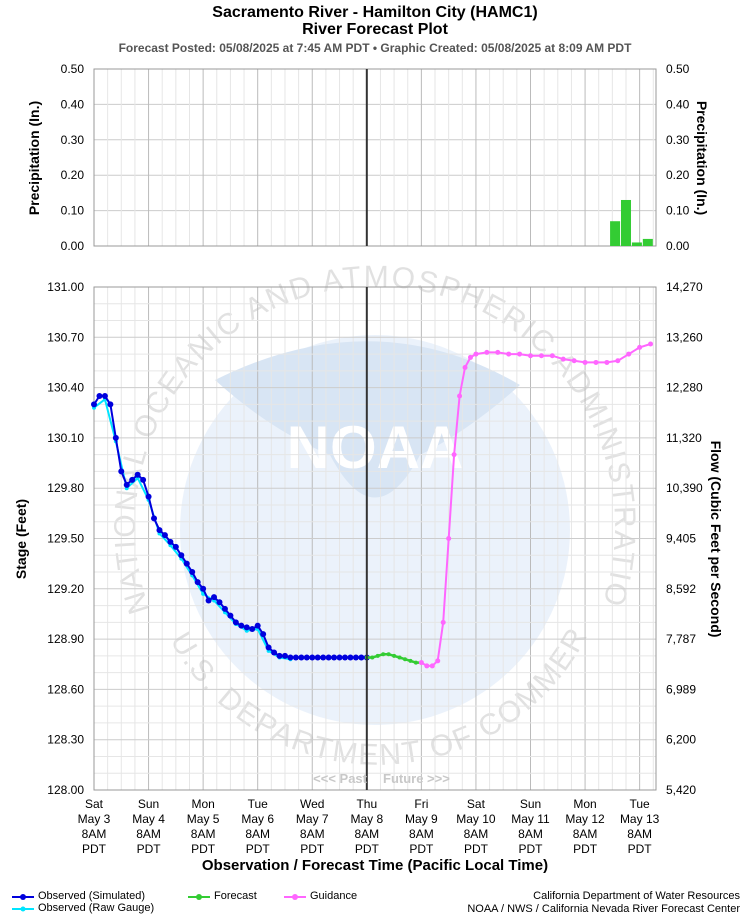 The width and height of the screenshot is (750, 920). I want to click on precip-grid, so click(375, 157).